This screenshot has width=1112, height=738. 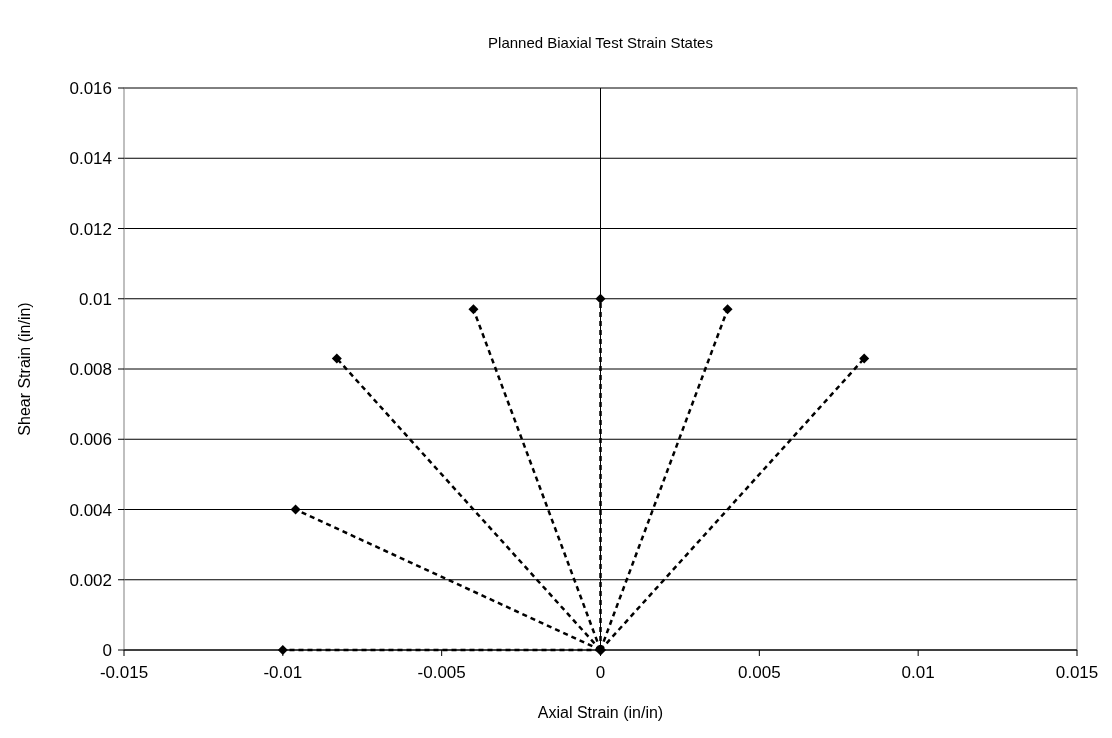 I want to click on y-axis-title: Shear Strain (in/in), so click(x=24, y=369).